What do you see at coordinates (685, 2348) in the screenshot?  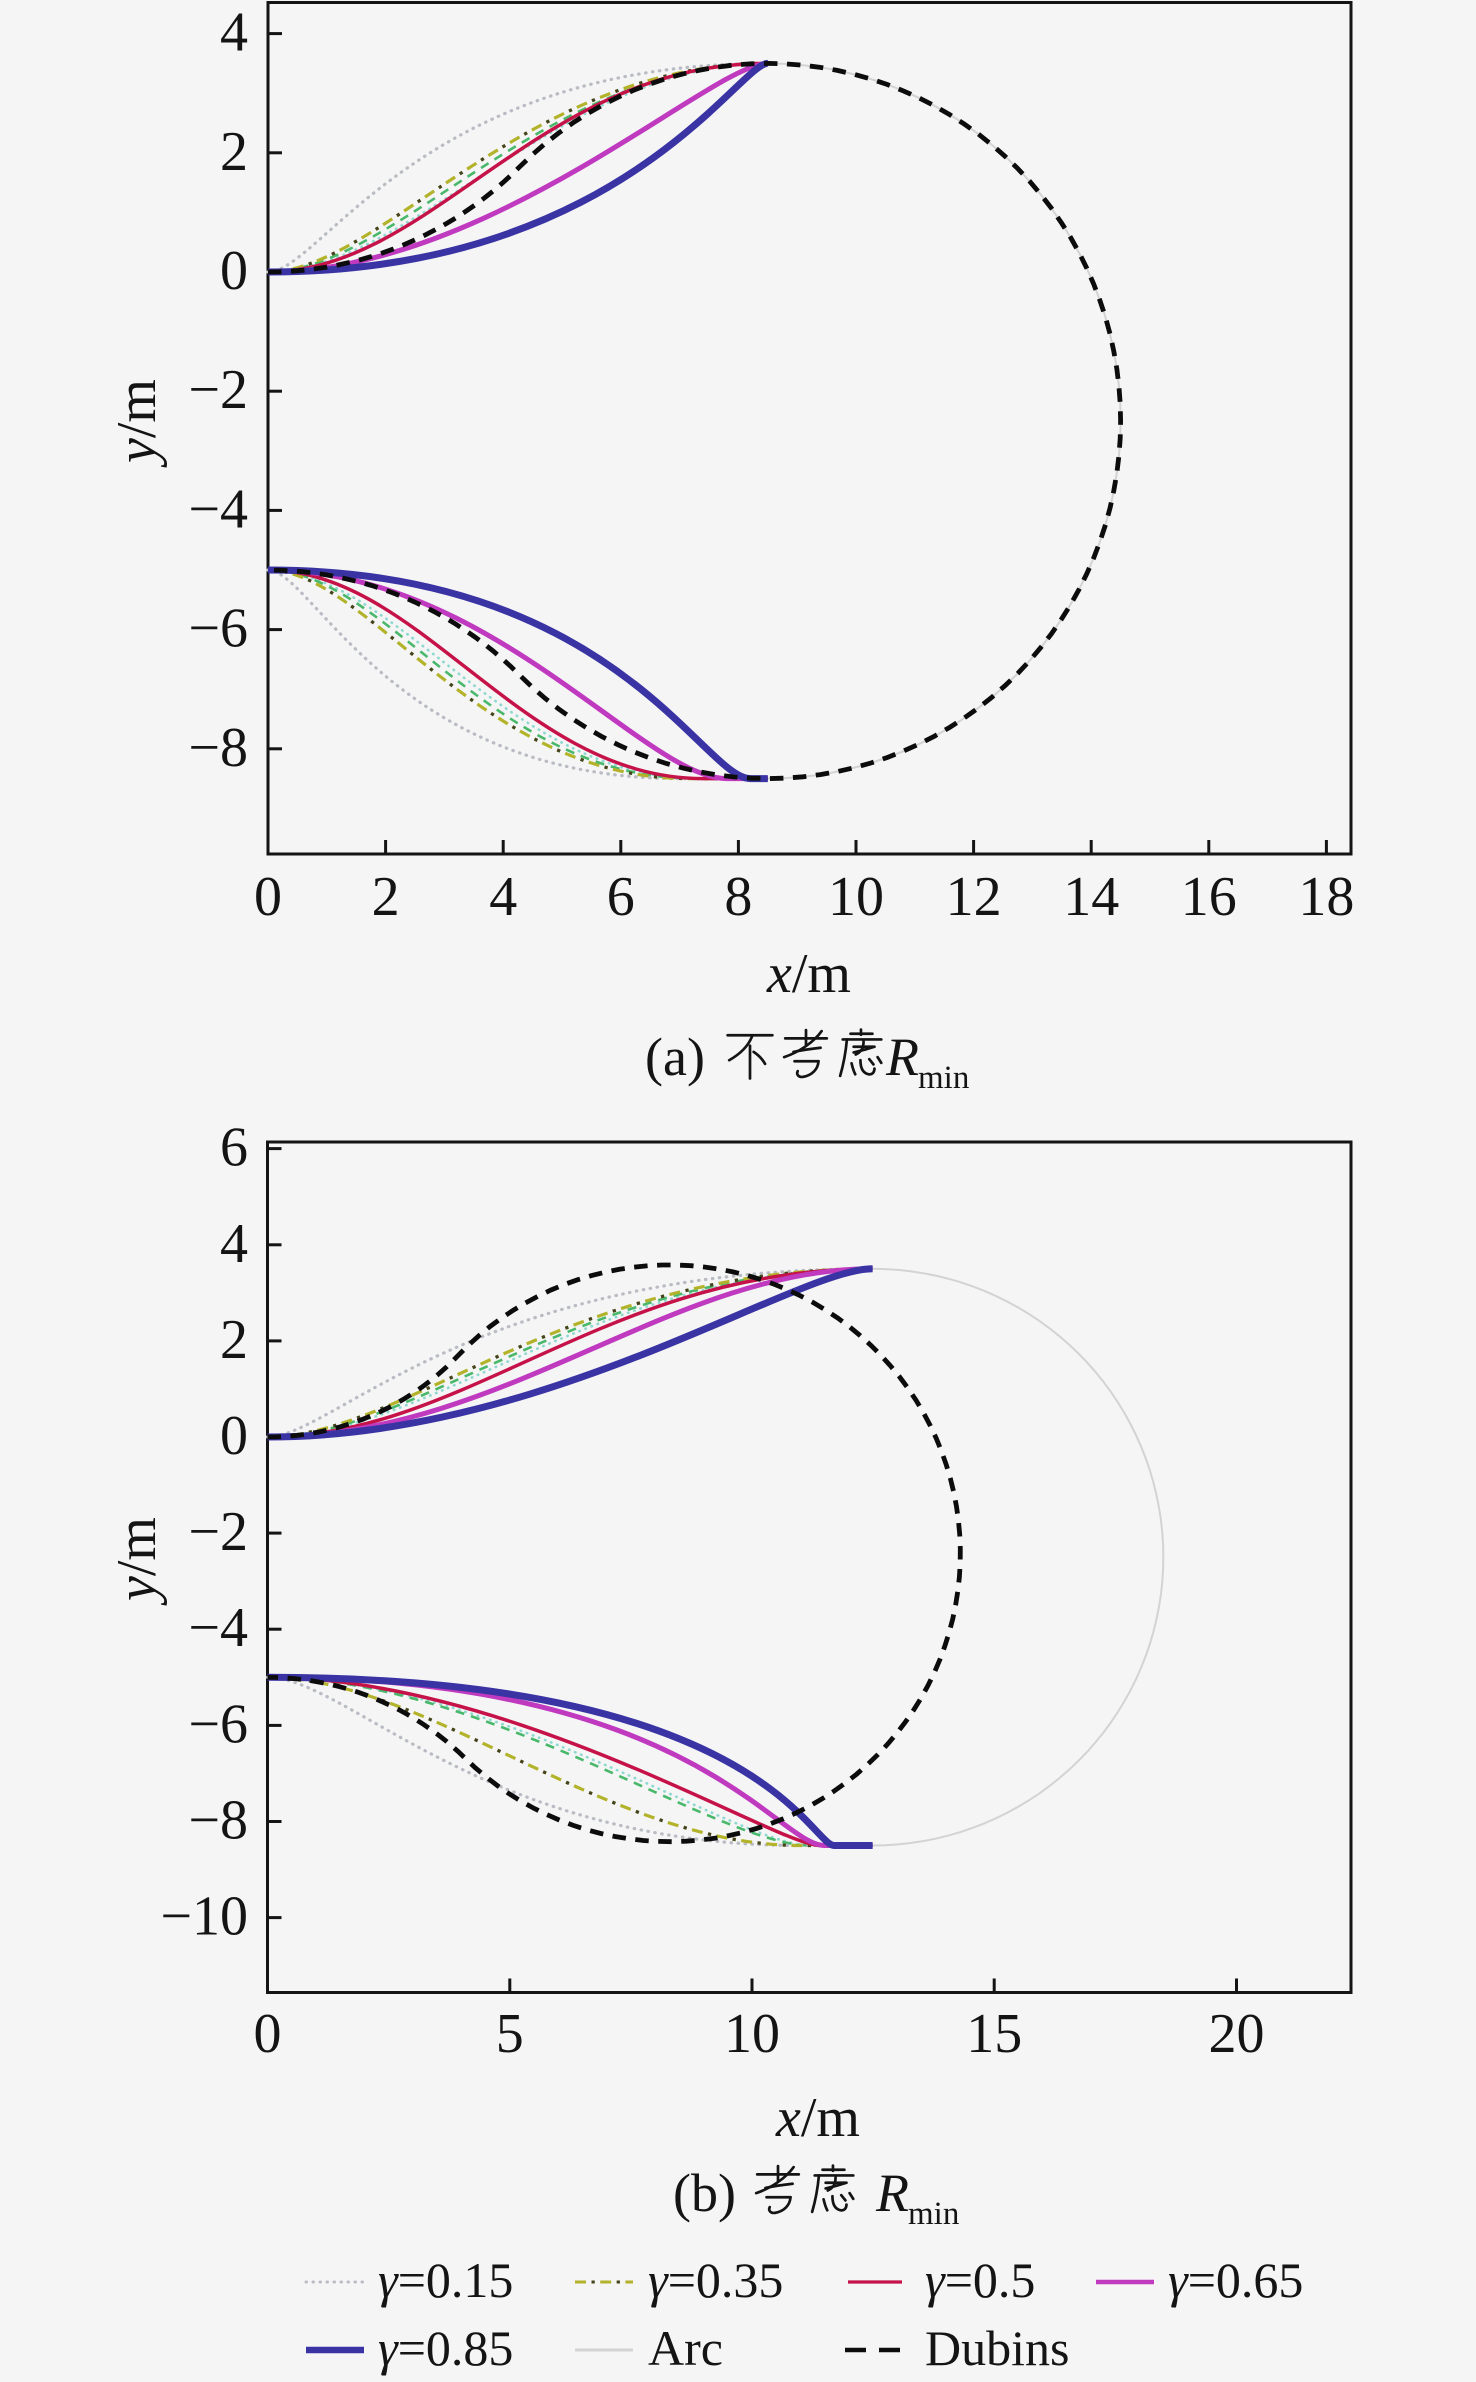 I see `svg-text: Arc` at bounding box center [685, 2348].